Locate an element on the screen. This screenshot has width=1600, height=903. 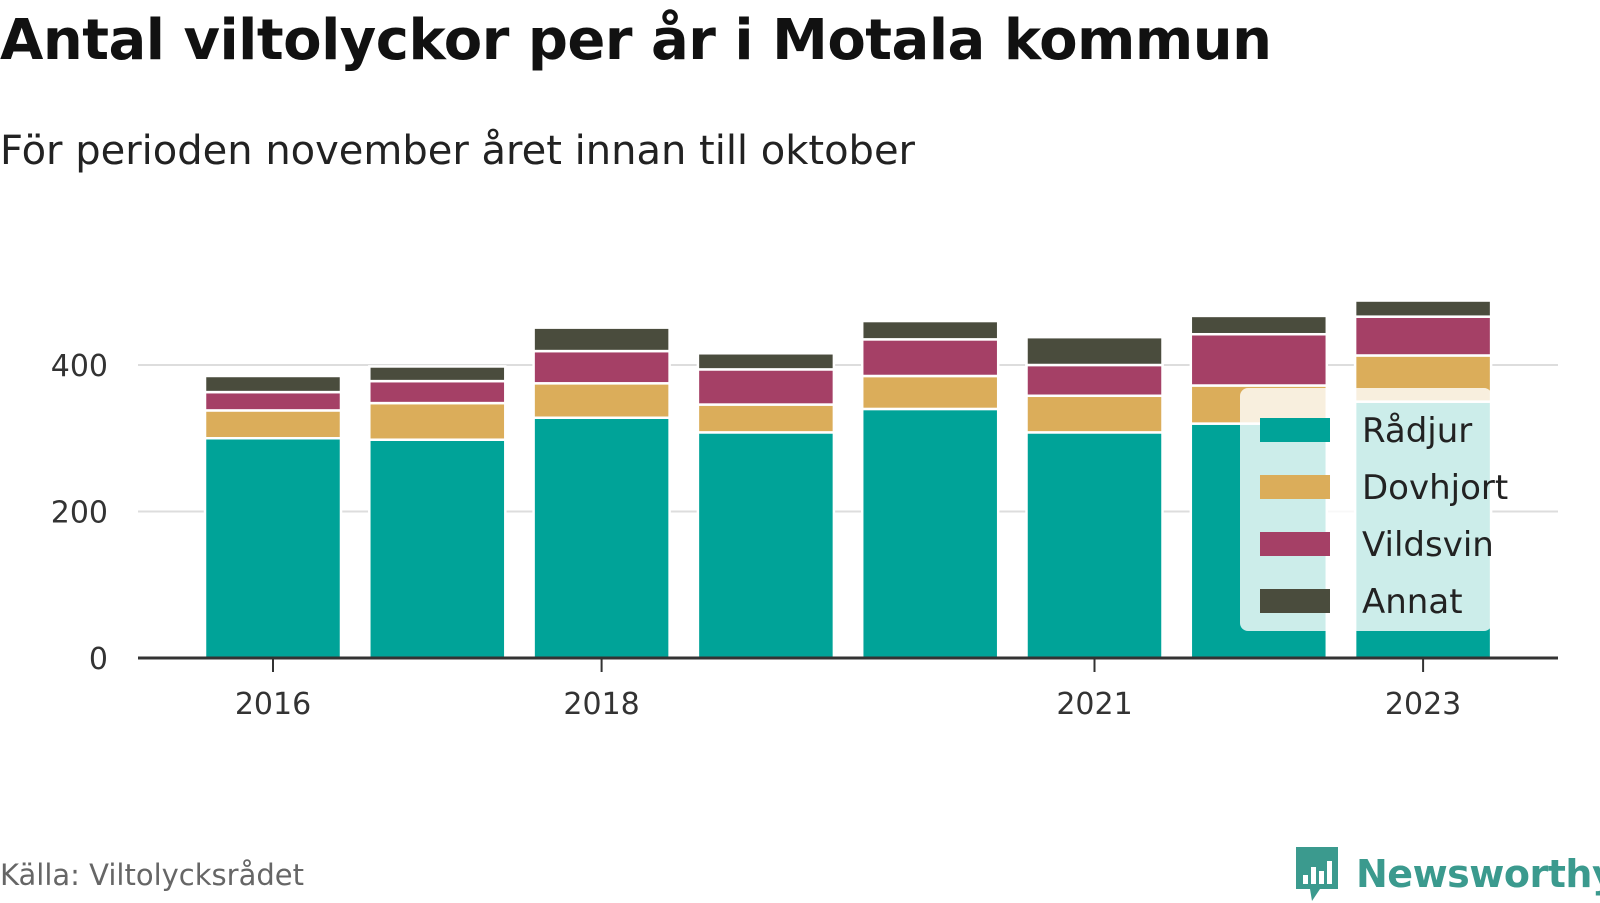
legend: Rådjur Dovhjort Vildsvin Annat is located at coordinates (1374, 509).